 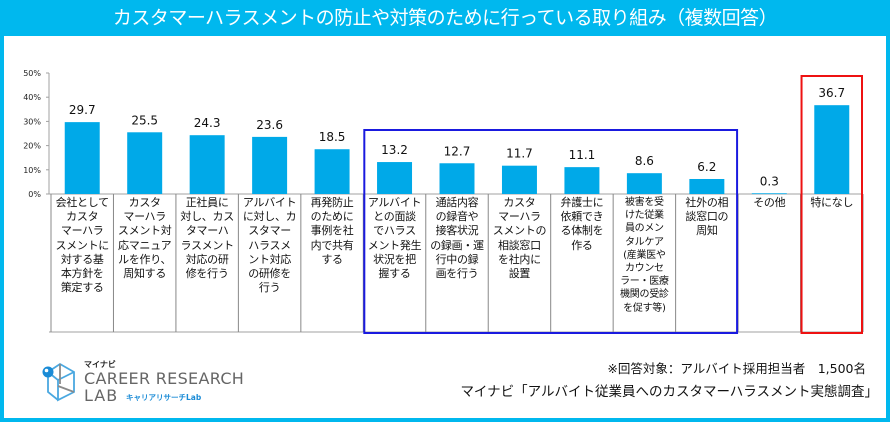 I want to click on category-label: 再発防止 のために 事例を社 内で共有 する, so click(x=332, y=231).